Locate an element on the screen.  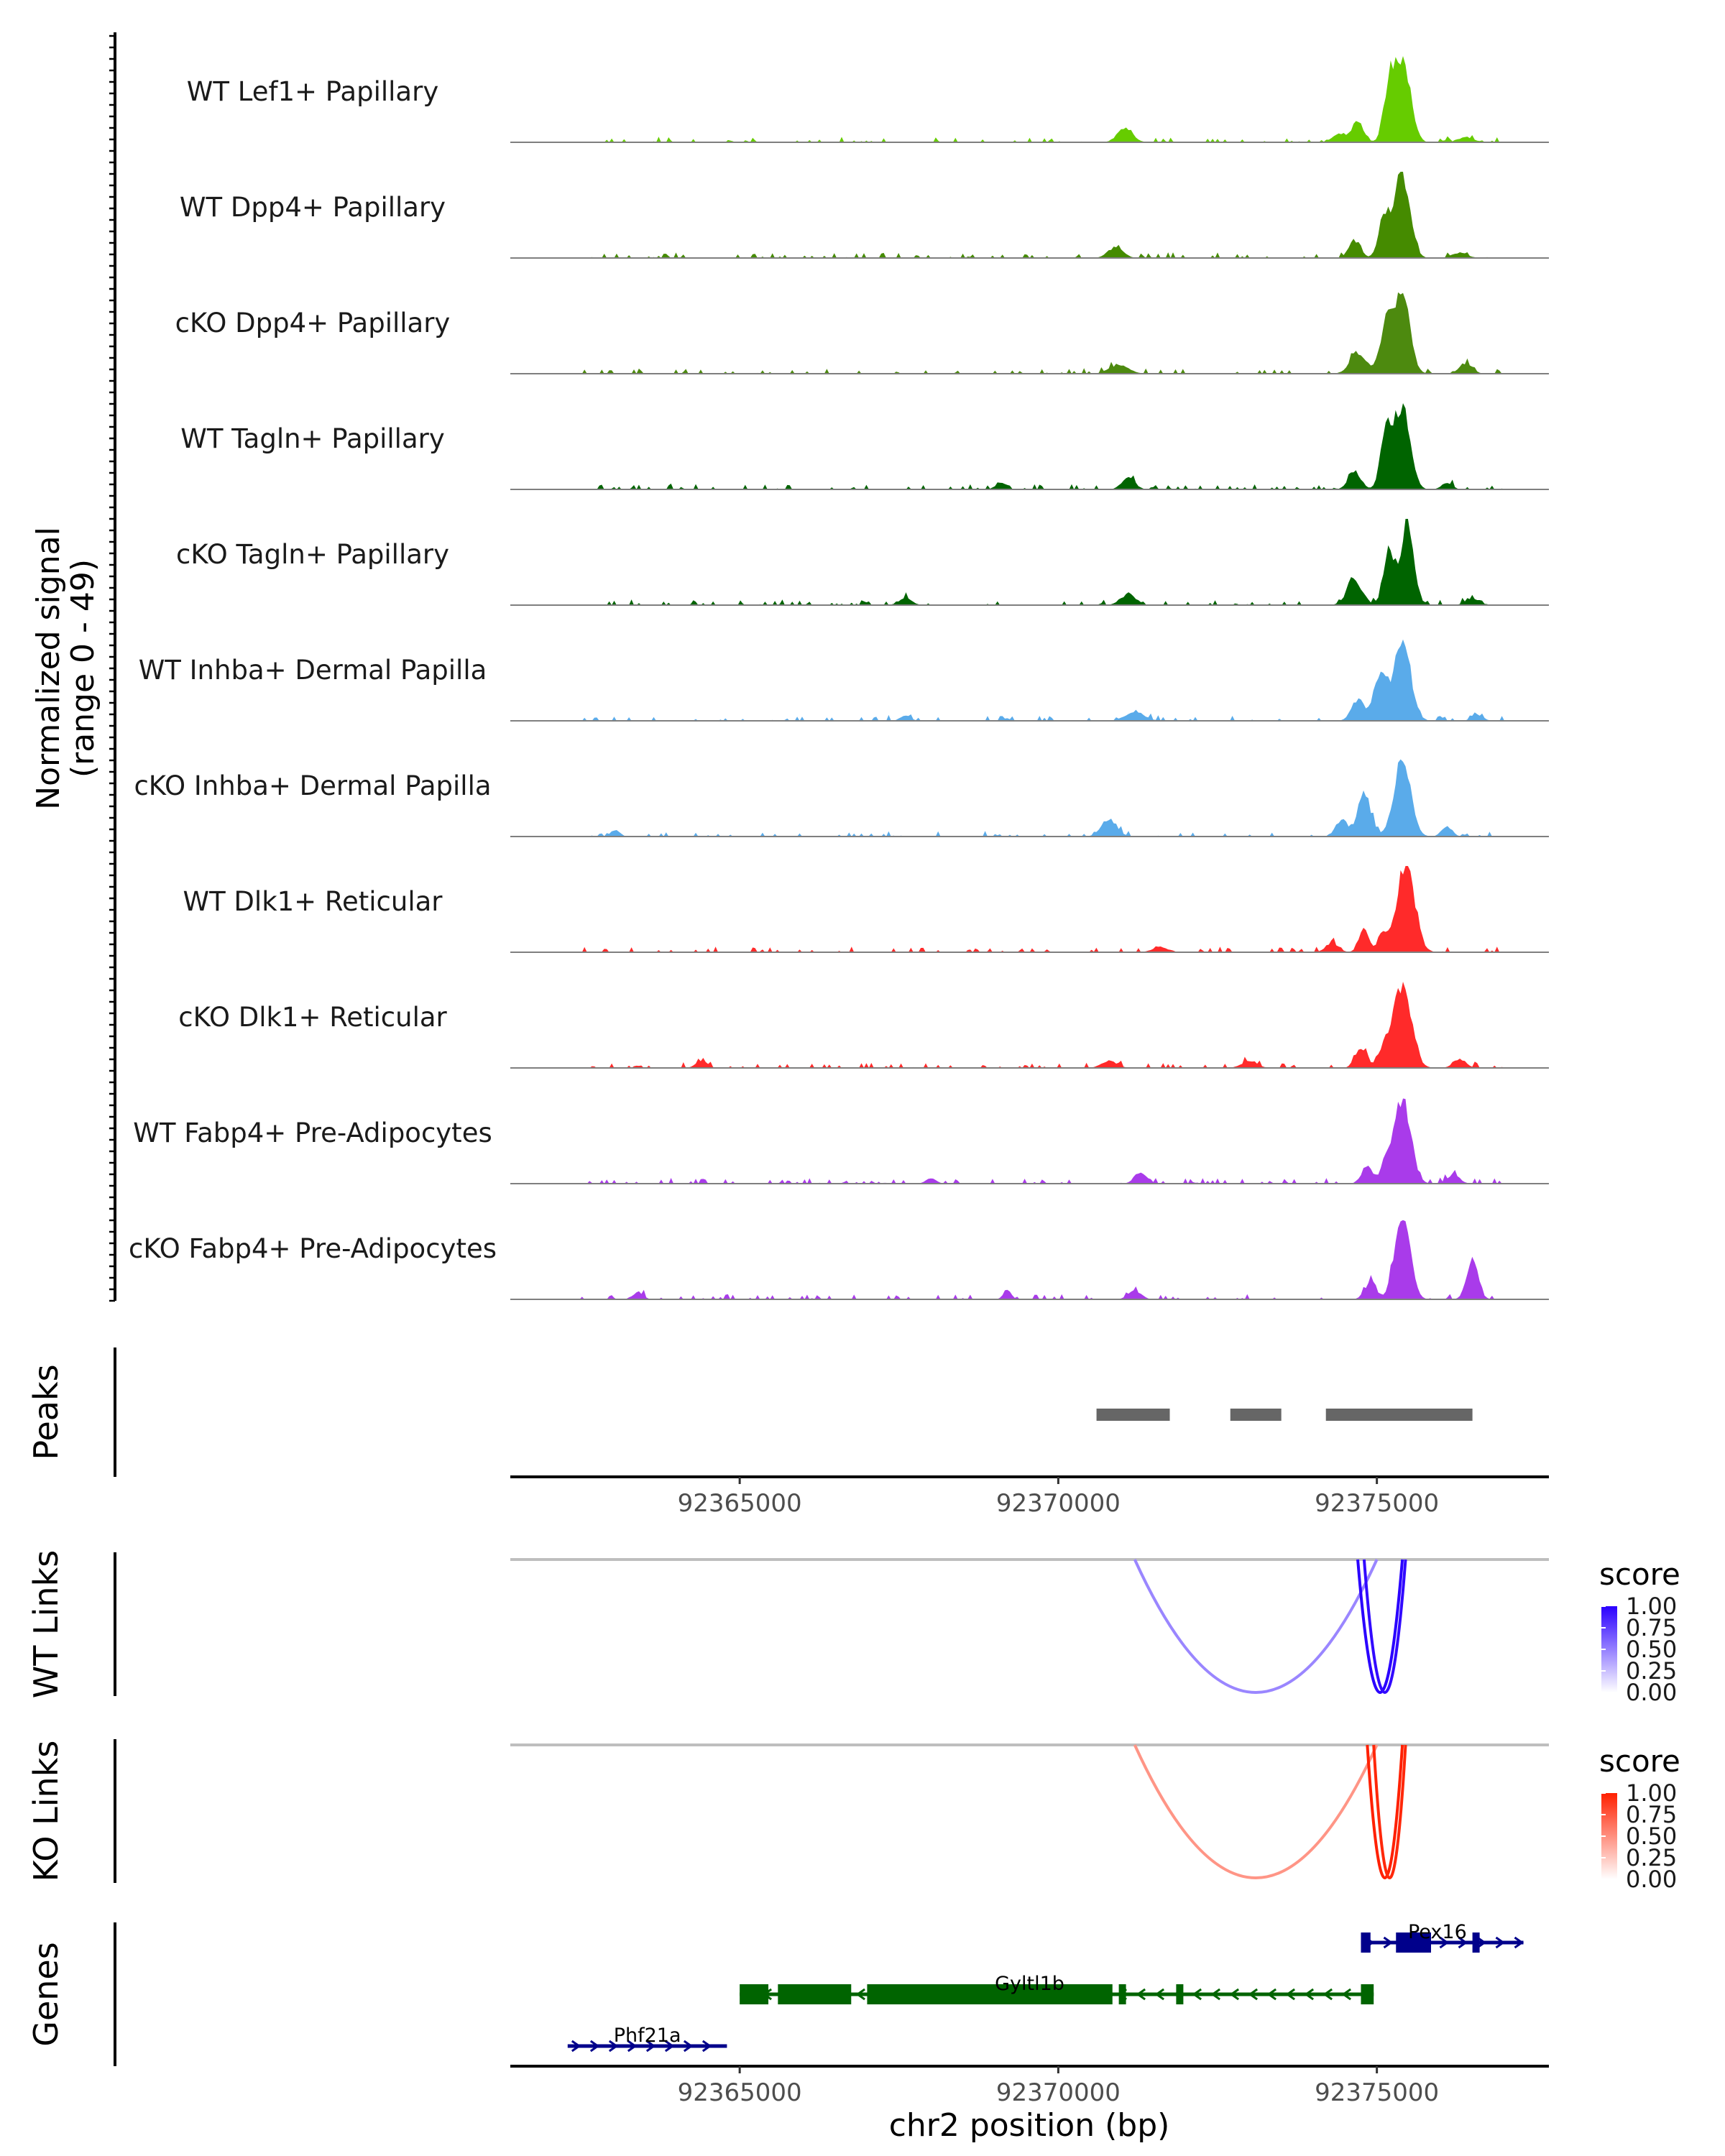
coverage-track-7: cKO Inhba+ Dermal Papilla is located at coordinates (841, 798).